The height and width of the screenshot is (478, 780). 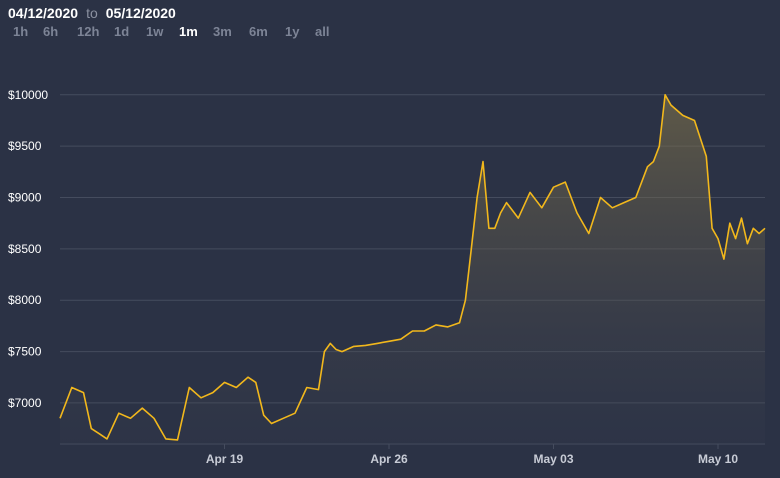 I want to click on date-separator: to, so click(x=92, y=13).